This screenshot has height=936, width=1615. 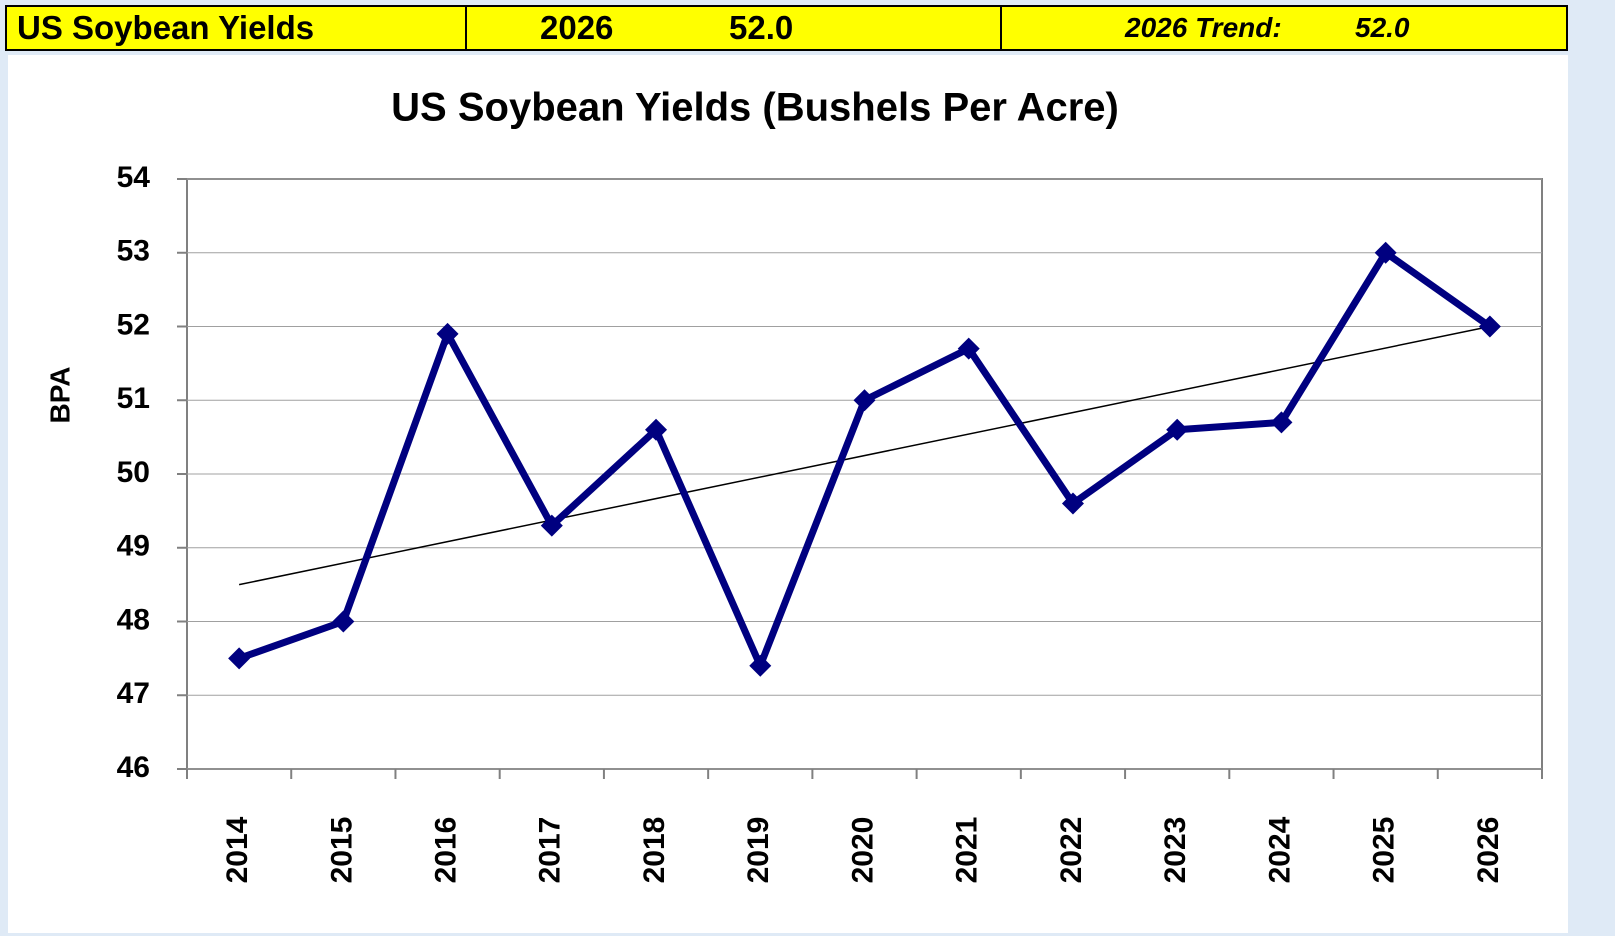 What do you see at coordinates (1382, 27) in the screenshot?
I see `trend-value: 52.0` at bounding box center [1382, 27].